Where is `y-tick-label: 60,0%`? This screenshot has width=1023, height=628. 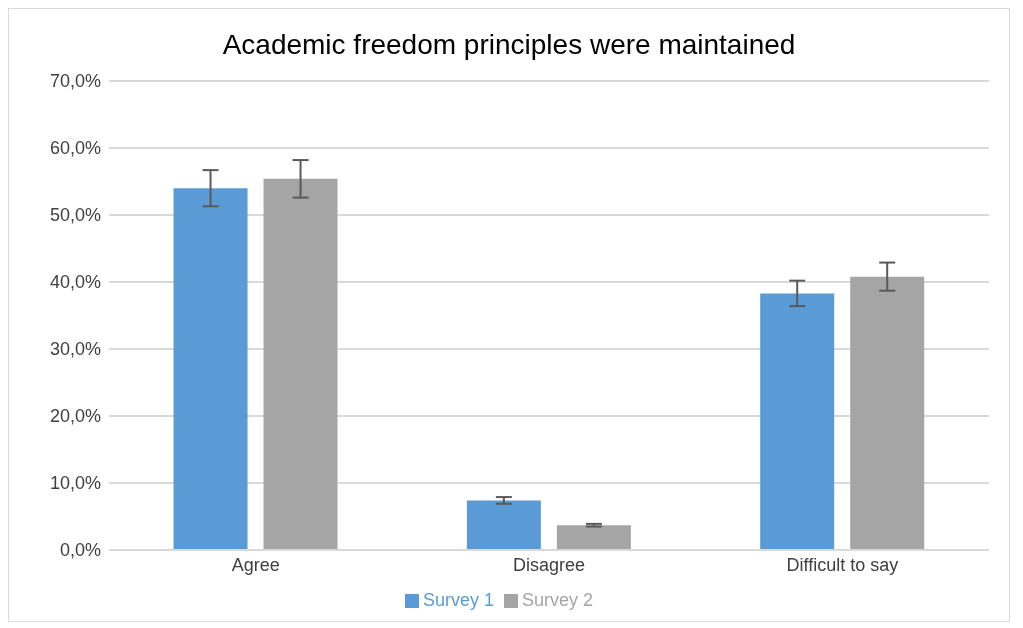
y-tick-label: 60,0% is located at coordinates (75, 148).